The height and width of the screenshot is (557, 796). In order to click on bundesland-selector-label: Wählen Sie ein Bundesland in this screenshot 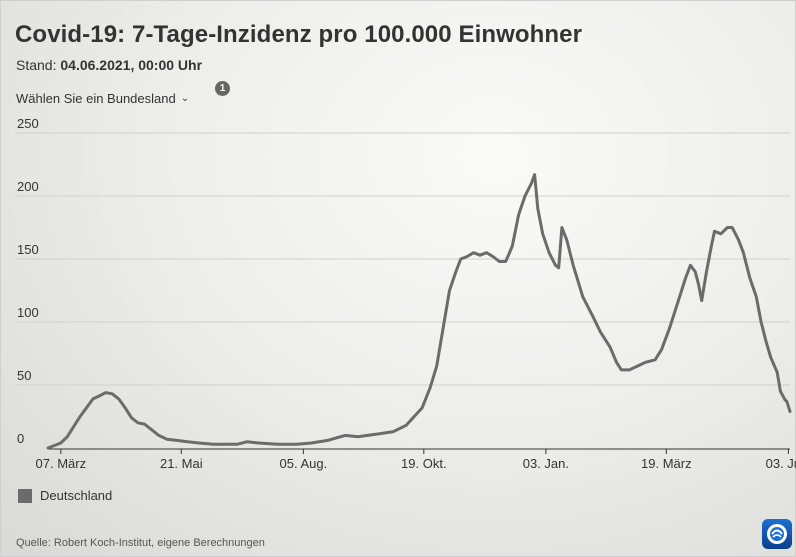, I will do `click(96, 98)`.